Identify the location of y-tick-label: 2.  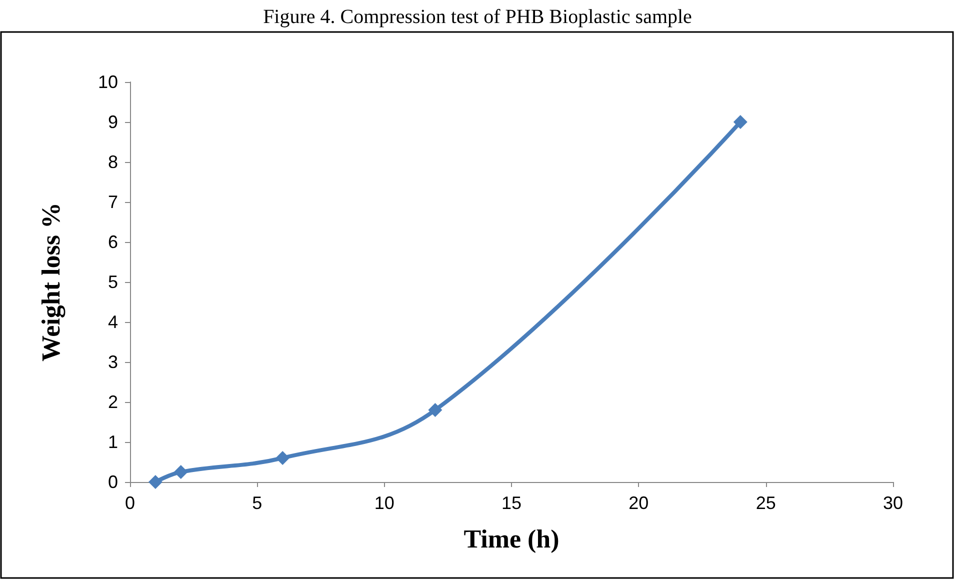
(113, 402).